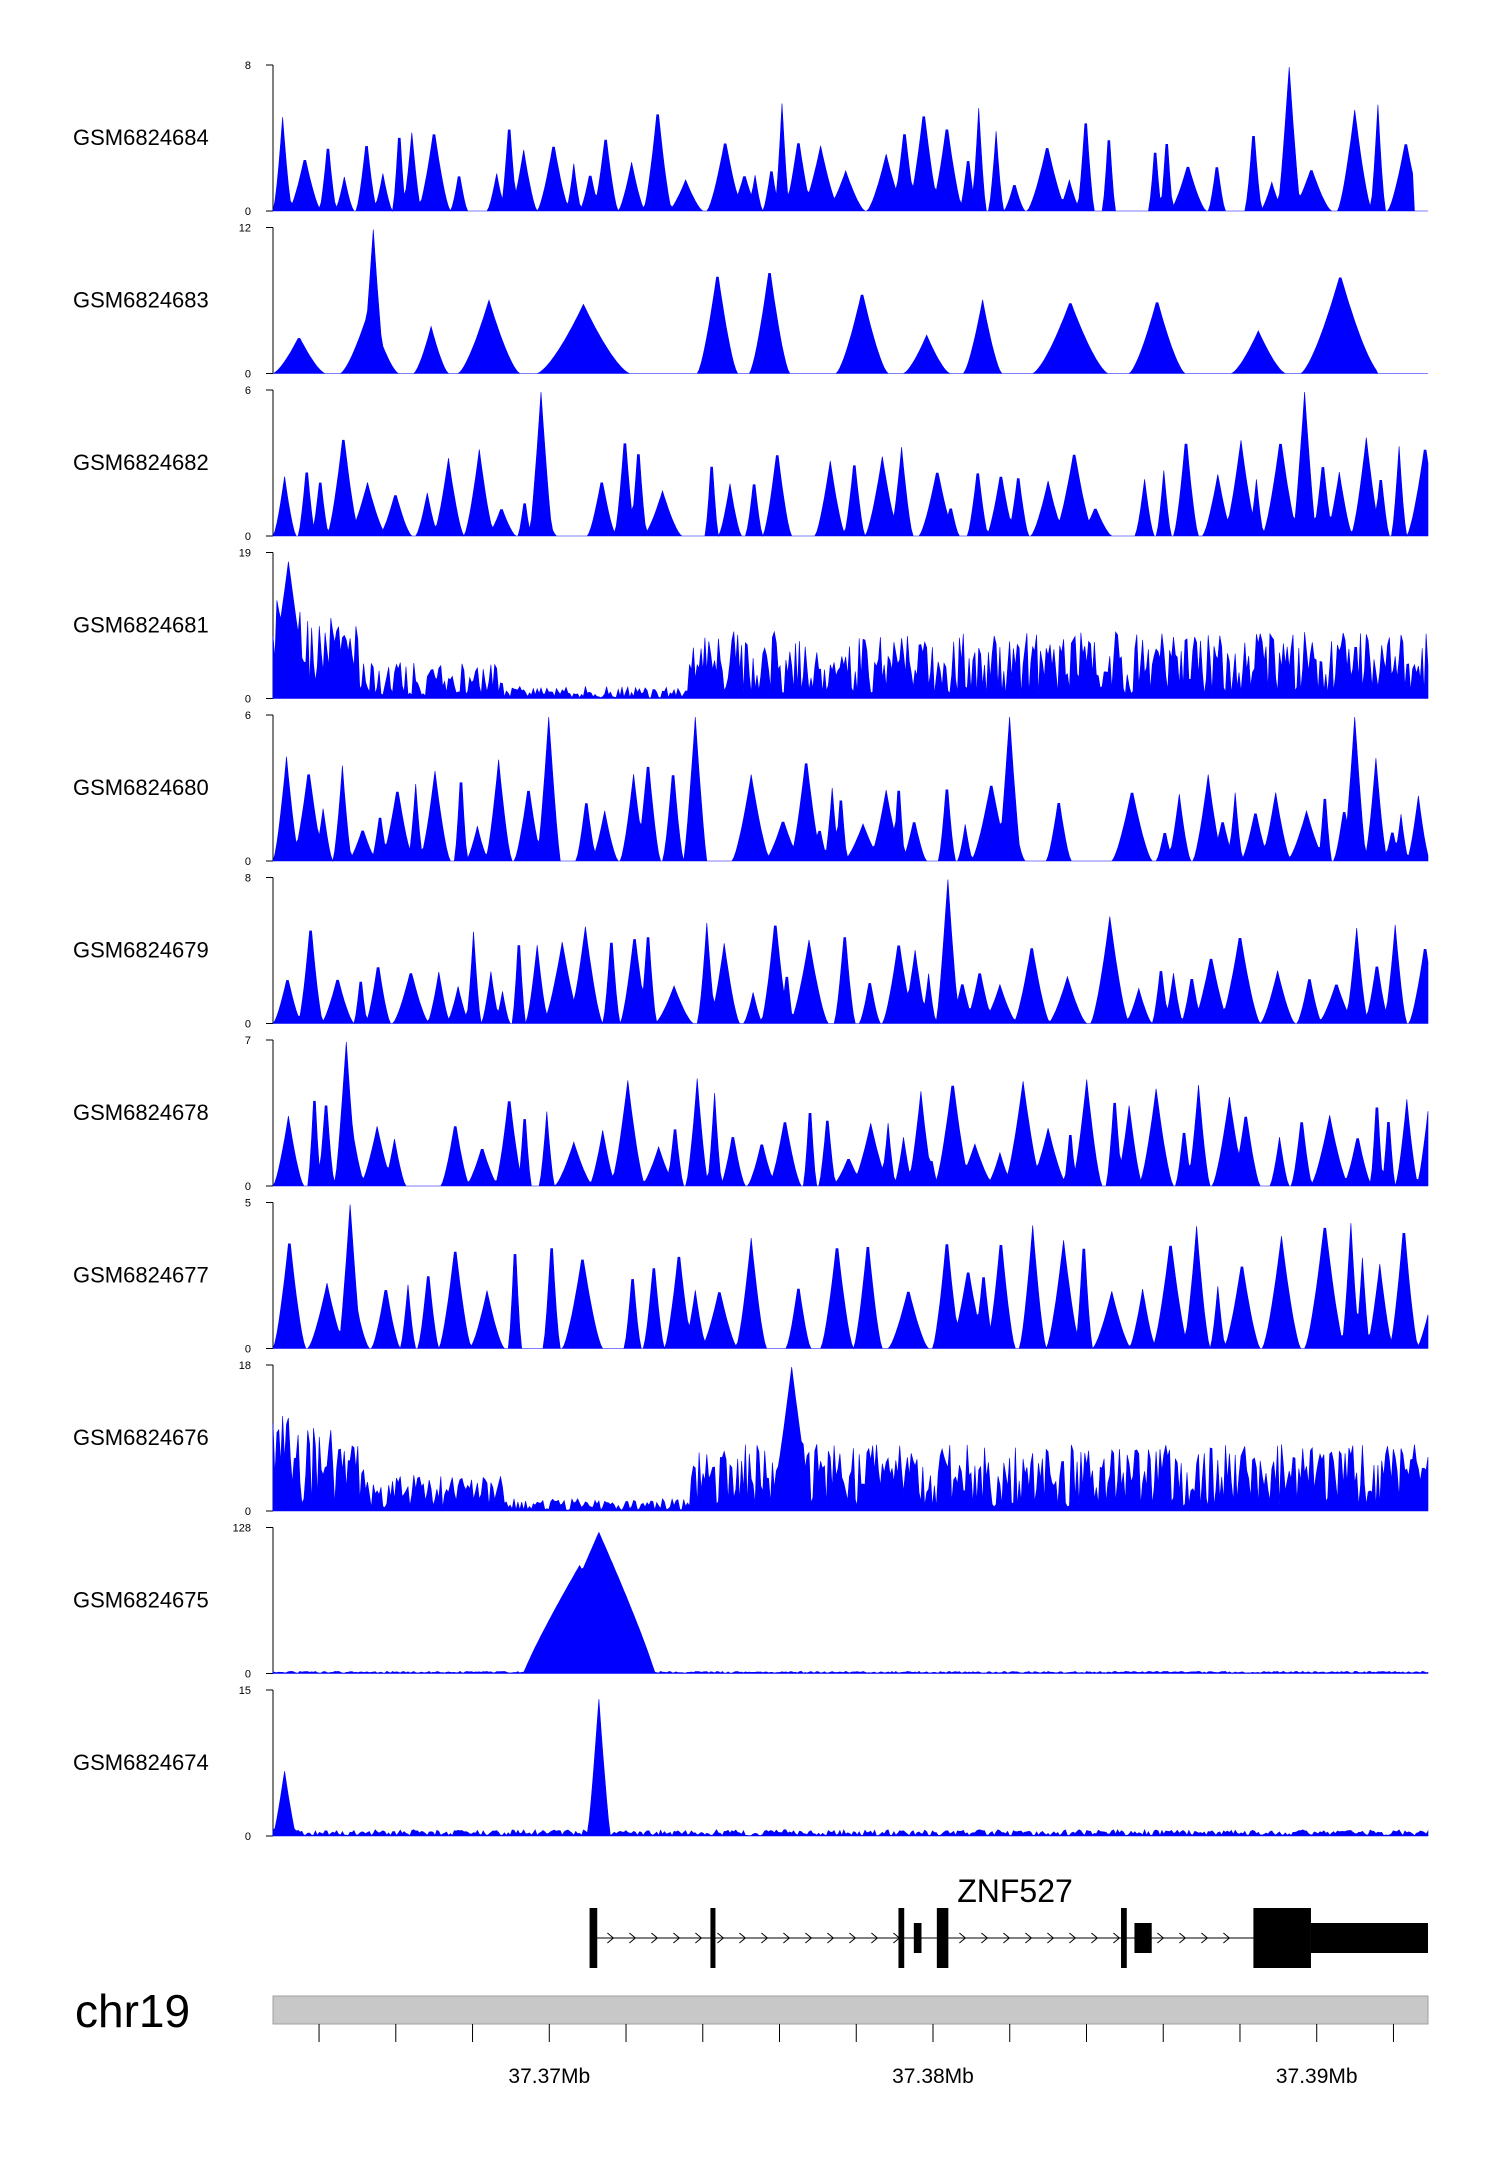  I want to click on y-tick-label-max: 12, so click(245, 229).